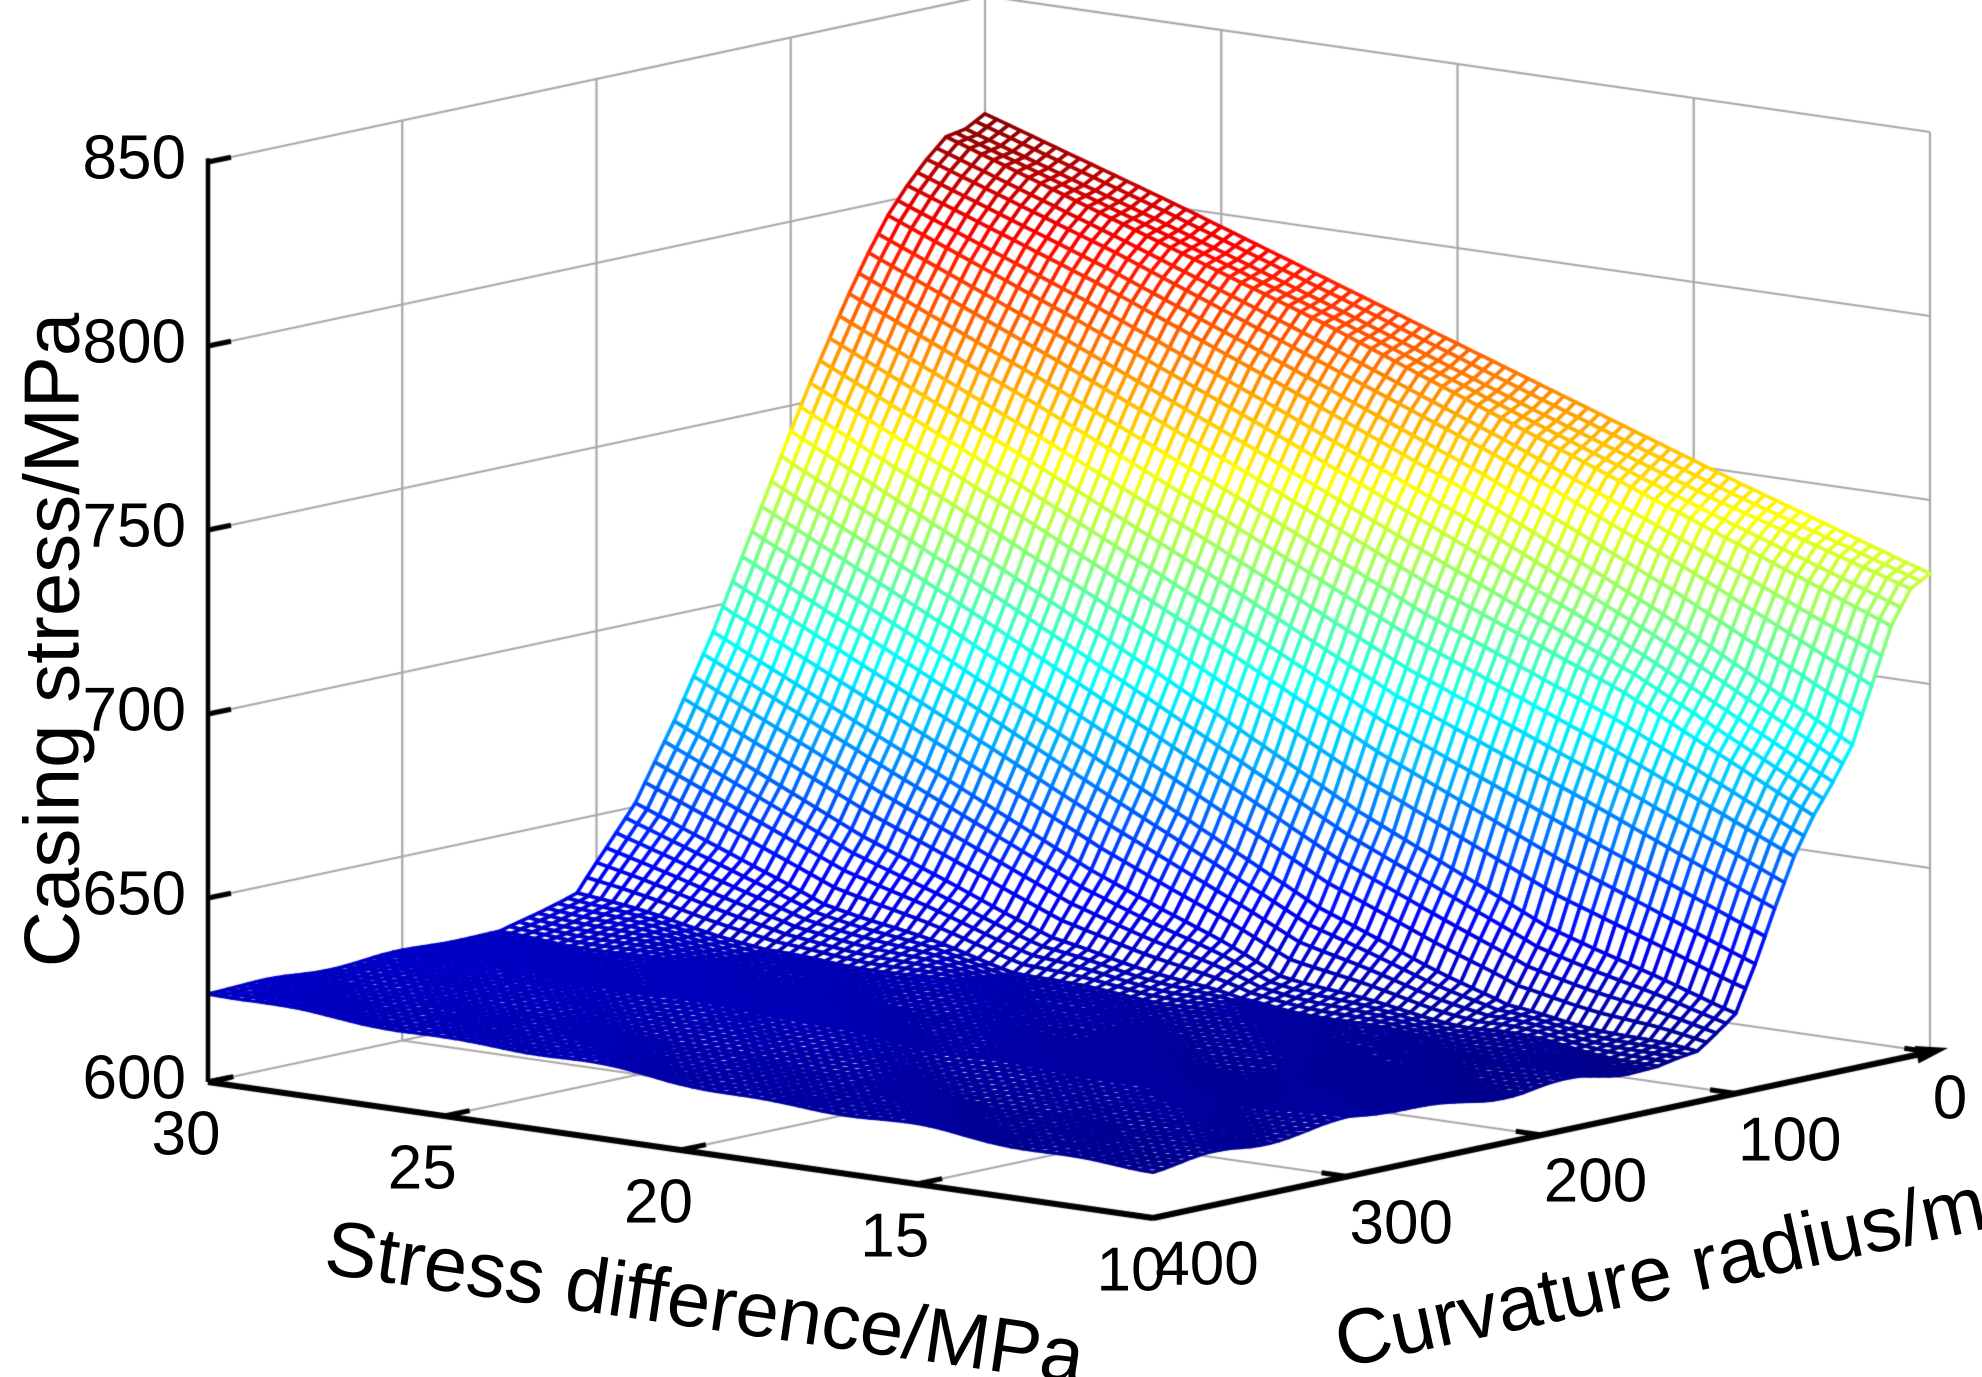 This screenshot has height=1377, width=1982. What do you see at coordinates (1790, 1139) in the screenshot?
I see `y-tick-label: 100` at bounding box center [1790, 1139].